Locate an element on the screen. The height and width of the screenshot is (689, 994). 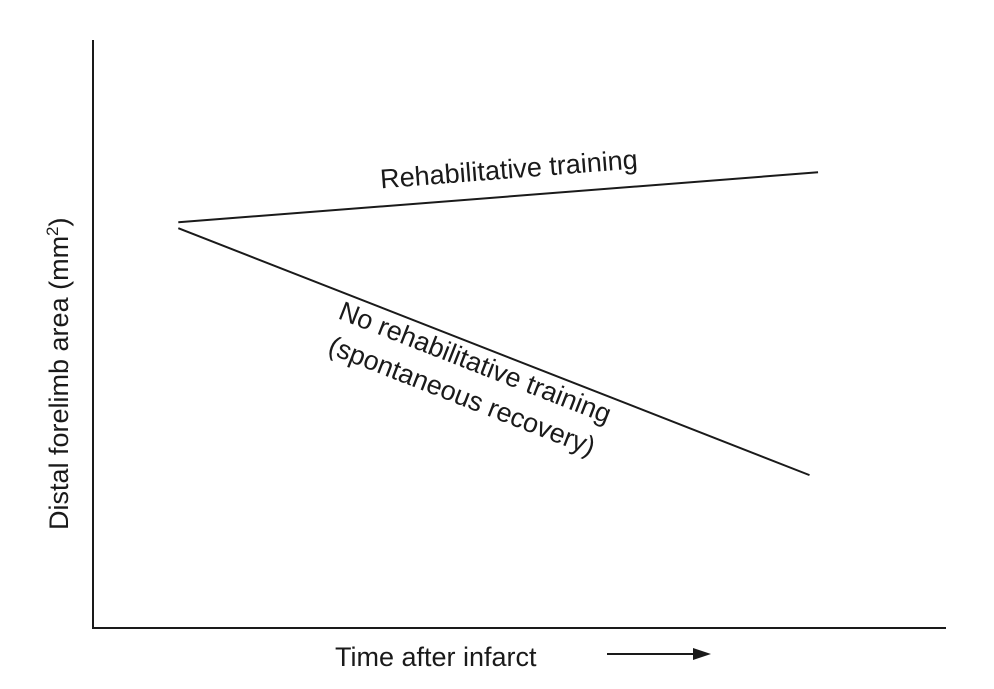
y-axis-title-close: ) is located at coordinates (59, 221).